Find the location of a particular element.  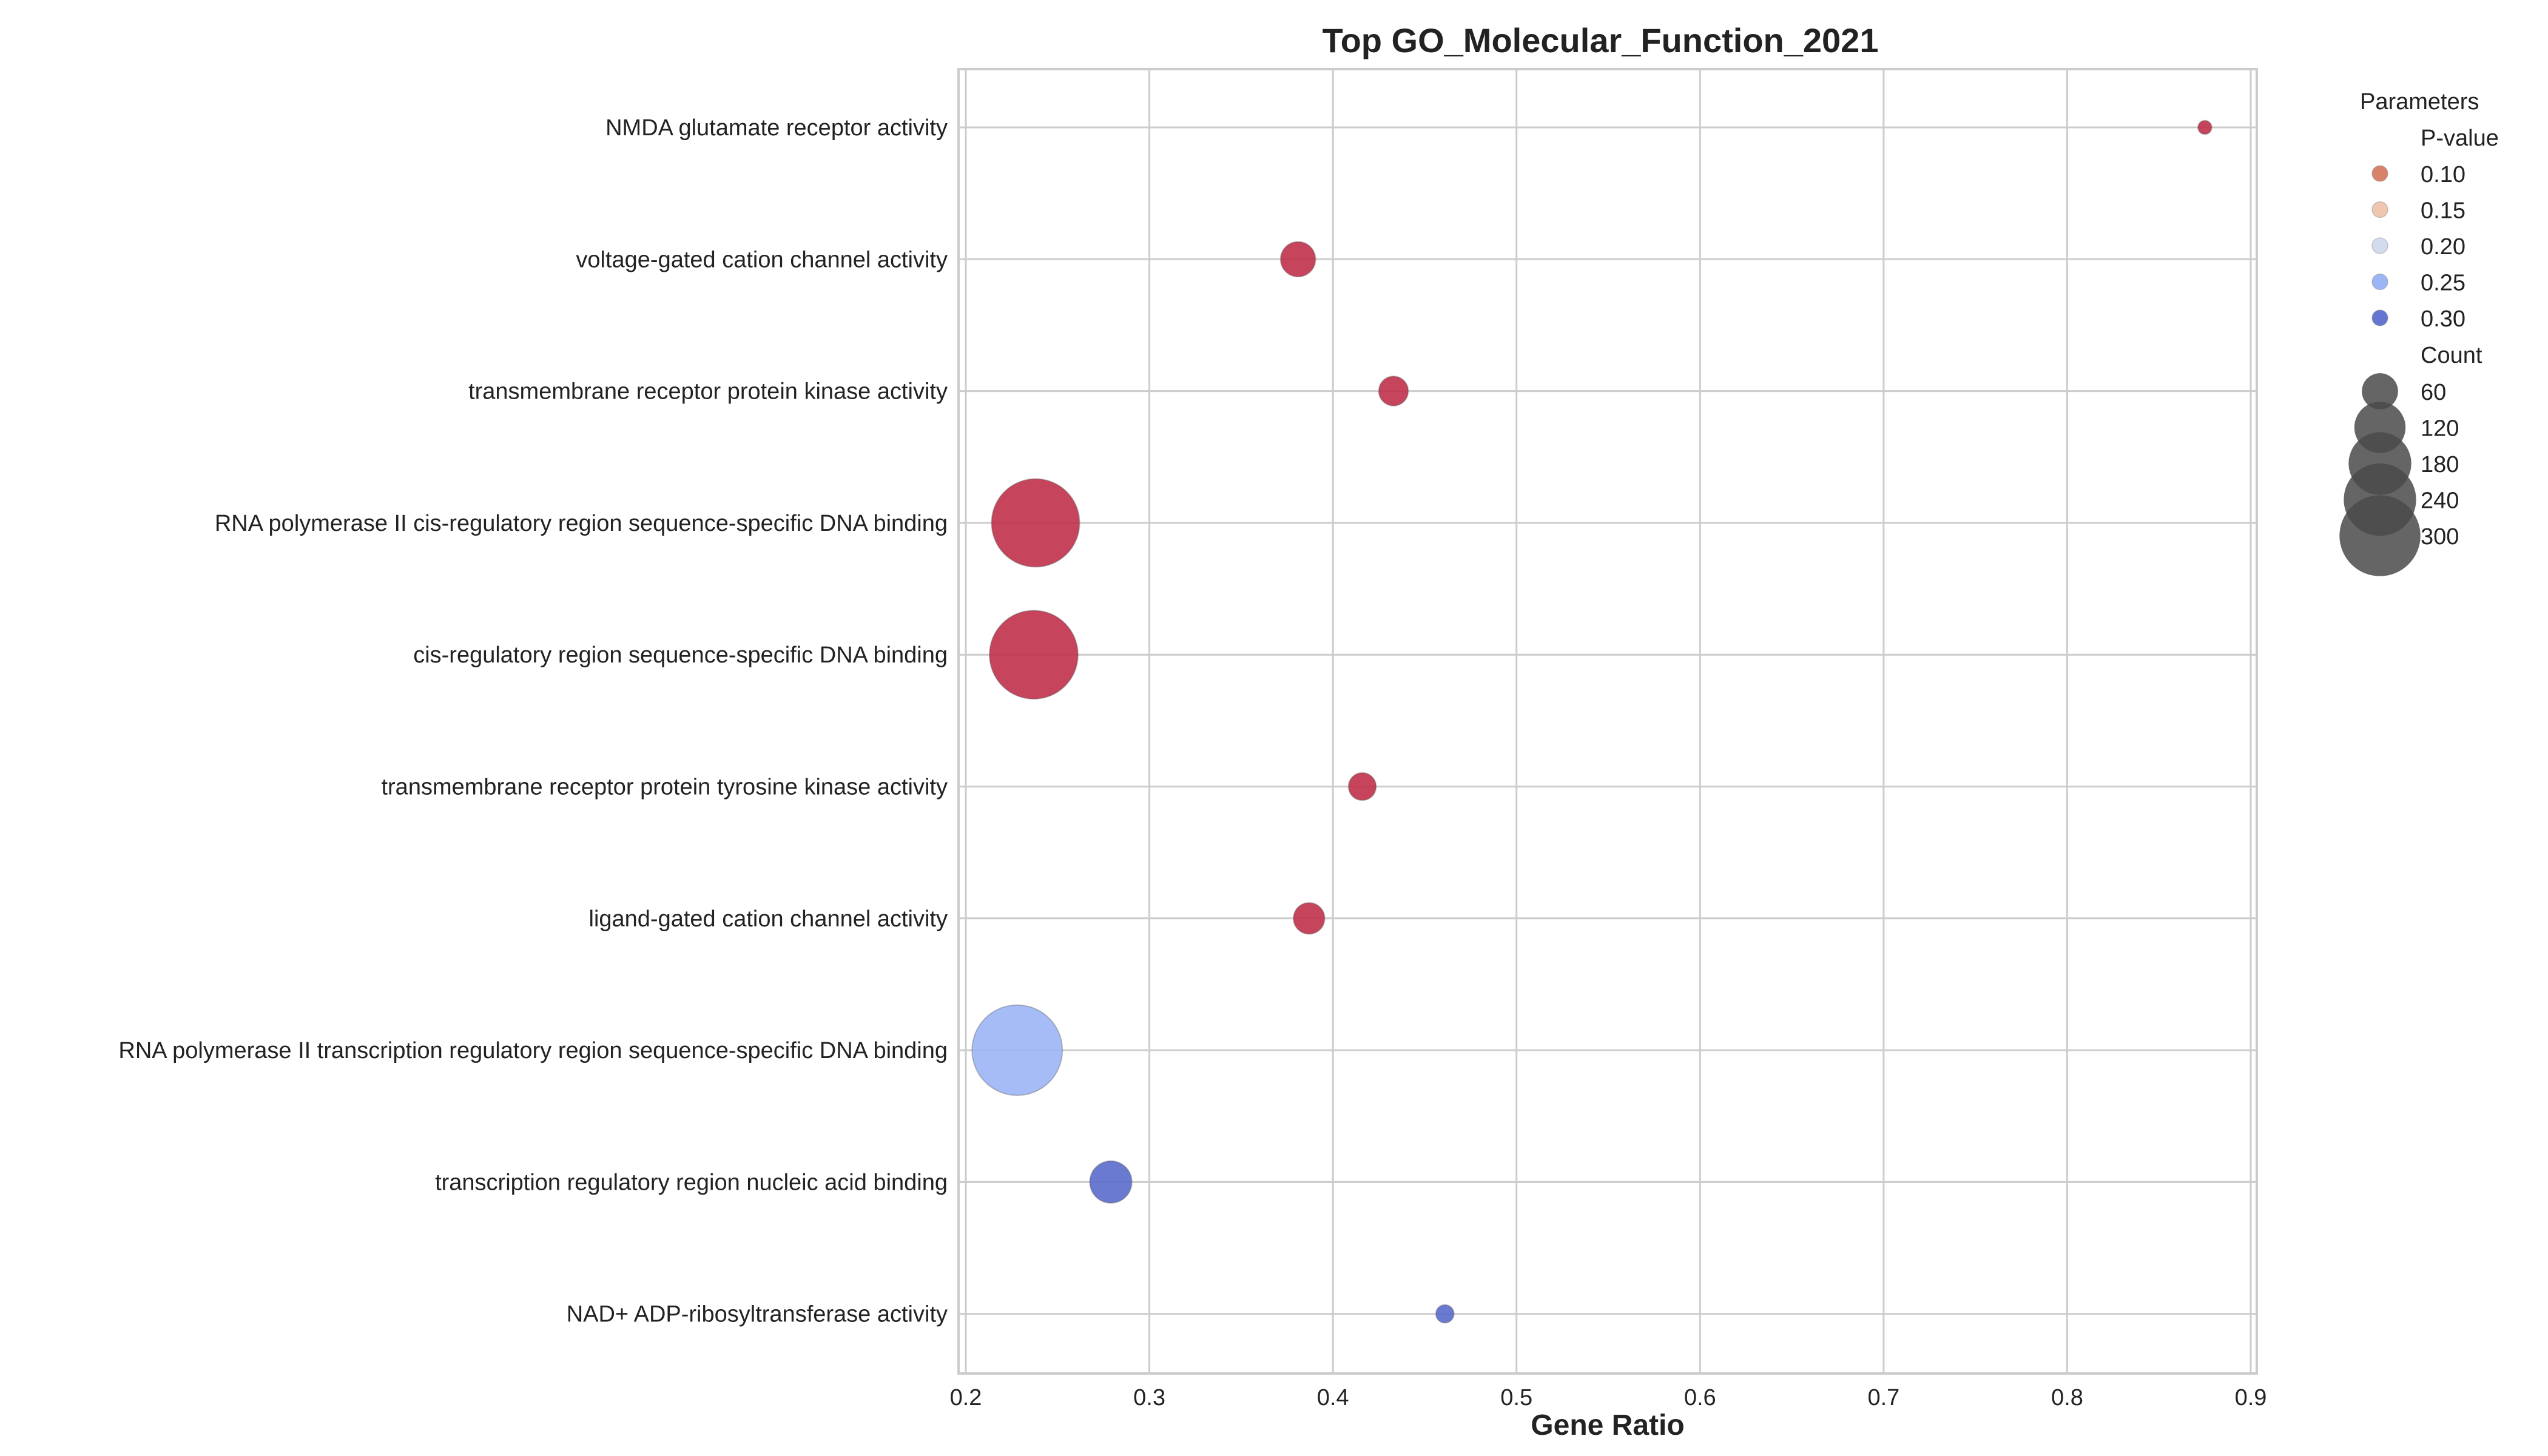

x-tick-label: 0.8 is located at coordinates (2067, 1397).